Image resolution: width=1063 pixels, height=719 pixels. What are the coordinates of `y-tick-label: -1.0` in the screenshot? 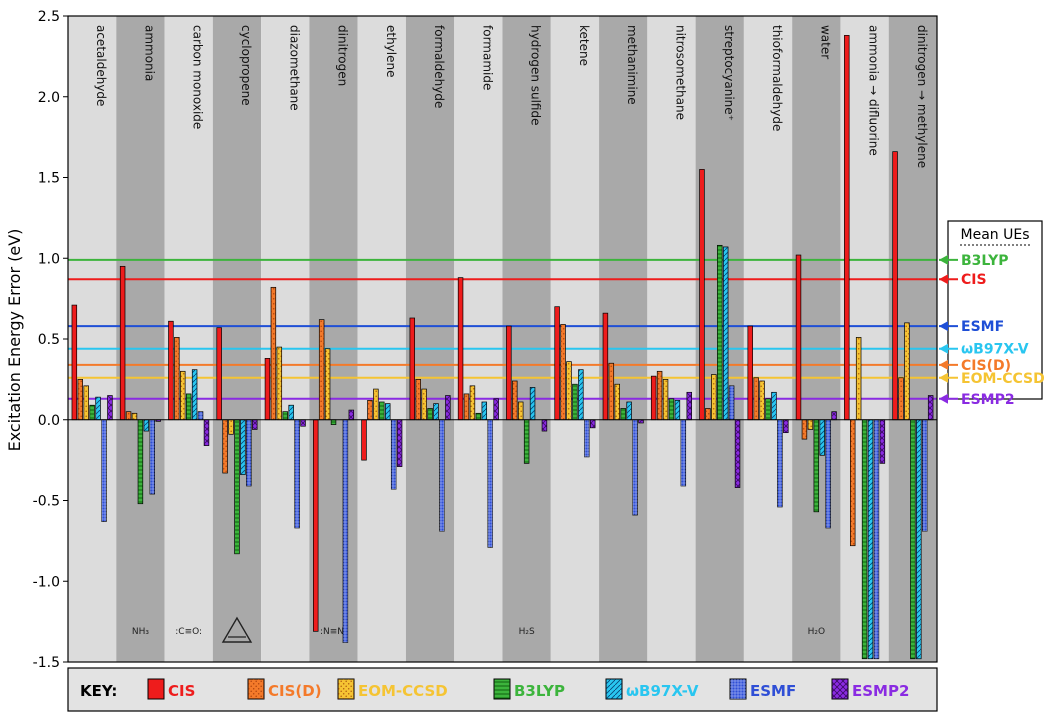 It's located at (46, 582).